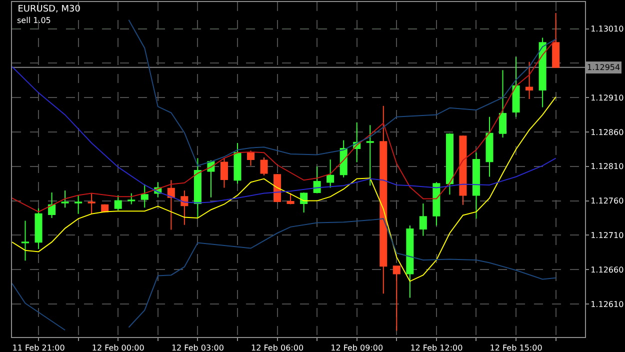 The width and height of the screenshot is (625, 352). What do you see at coordinates (607, 97) in the screenshot?
I see `y-tick-label: 1.12910` at bounding box center [607, 97].